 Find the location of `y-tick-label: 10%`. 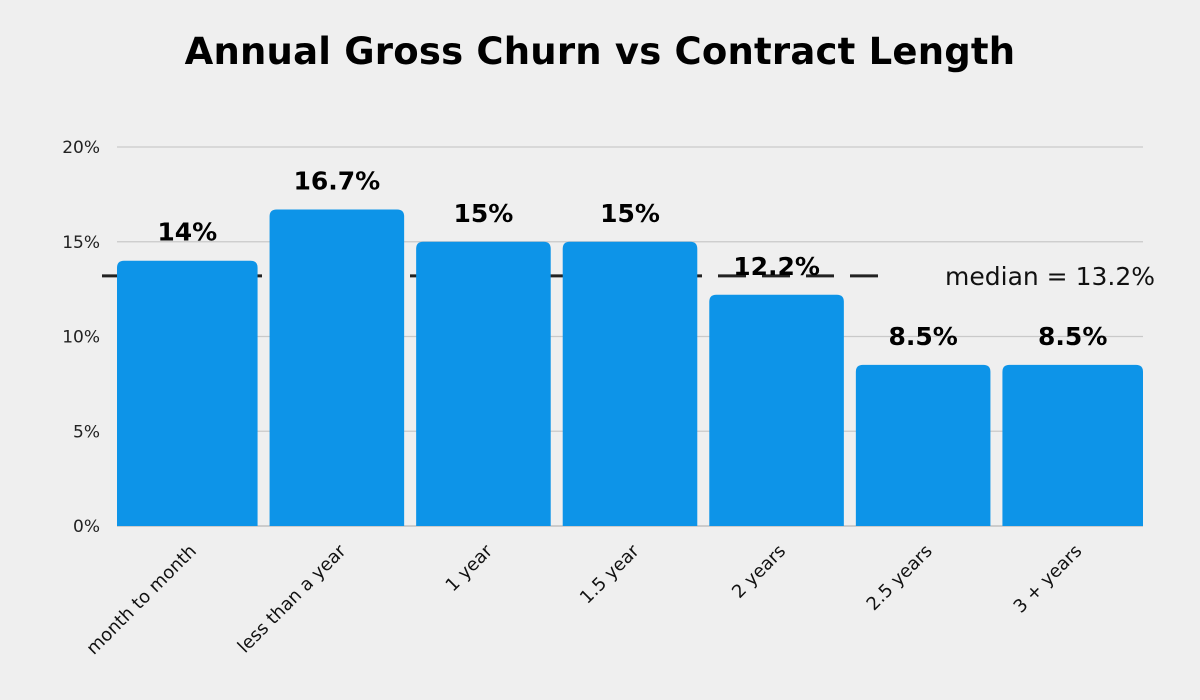

y-tick-label: 10% is located at coordinates (81, 338).